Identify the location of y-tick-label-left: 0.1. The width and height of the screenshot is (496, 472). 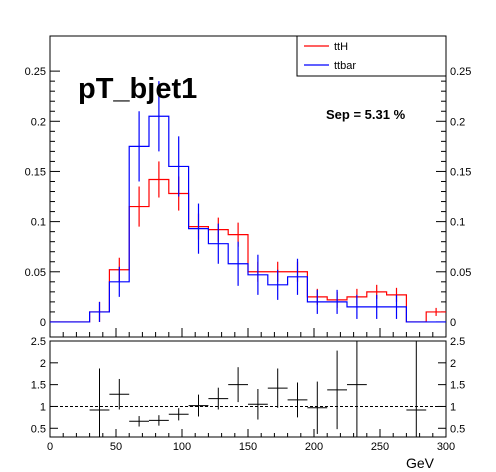
(38, 223).